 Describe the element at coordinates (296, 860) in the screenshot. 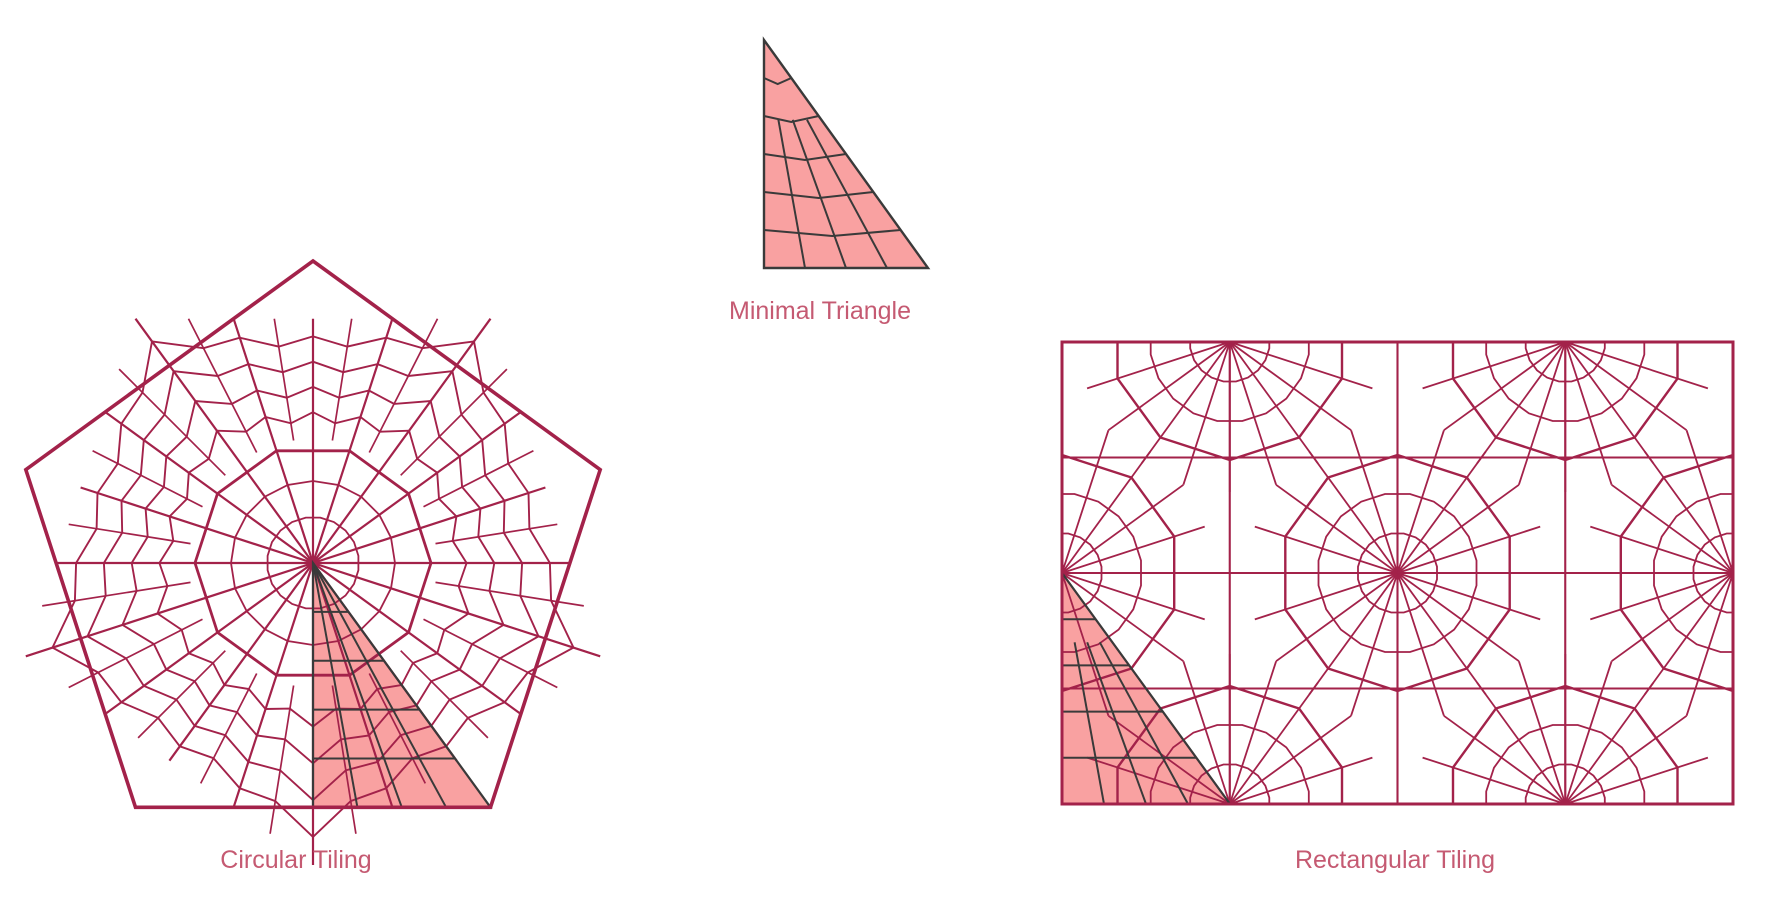

I see `circular-tiling-caption: Circular Tiling` at that location.